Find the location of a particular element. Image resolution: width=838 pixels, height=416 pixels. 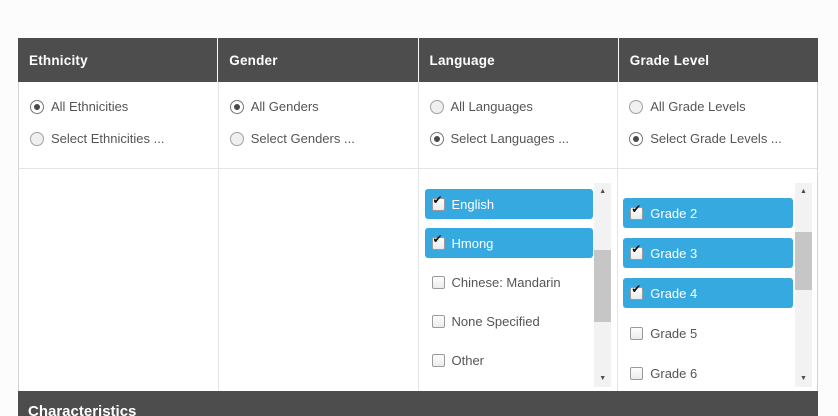

list-item-grade-5: Grade 5 is located at coordinates (708, 333).